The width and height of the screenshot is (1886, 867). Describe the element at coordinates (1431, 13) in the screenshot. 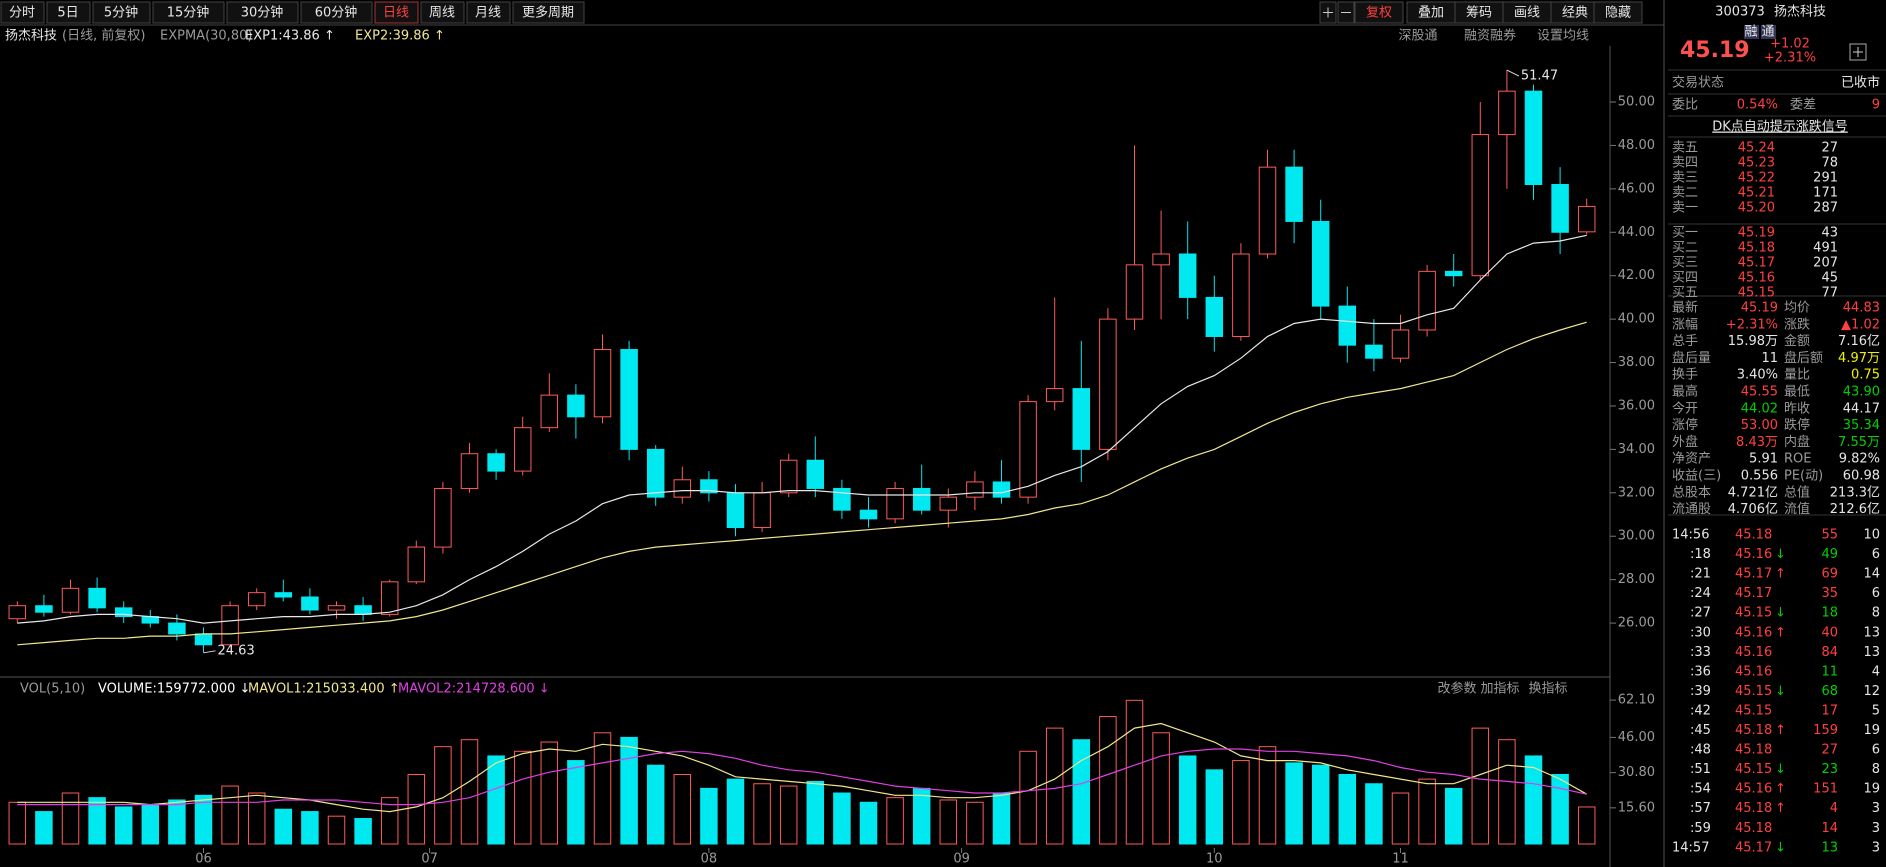

I see `tool-label: 叠加` at that location.